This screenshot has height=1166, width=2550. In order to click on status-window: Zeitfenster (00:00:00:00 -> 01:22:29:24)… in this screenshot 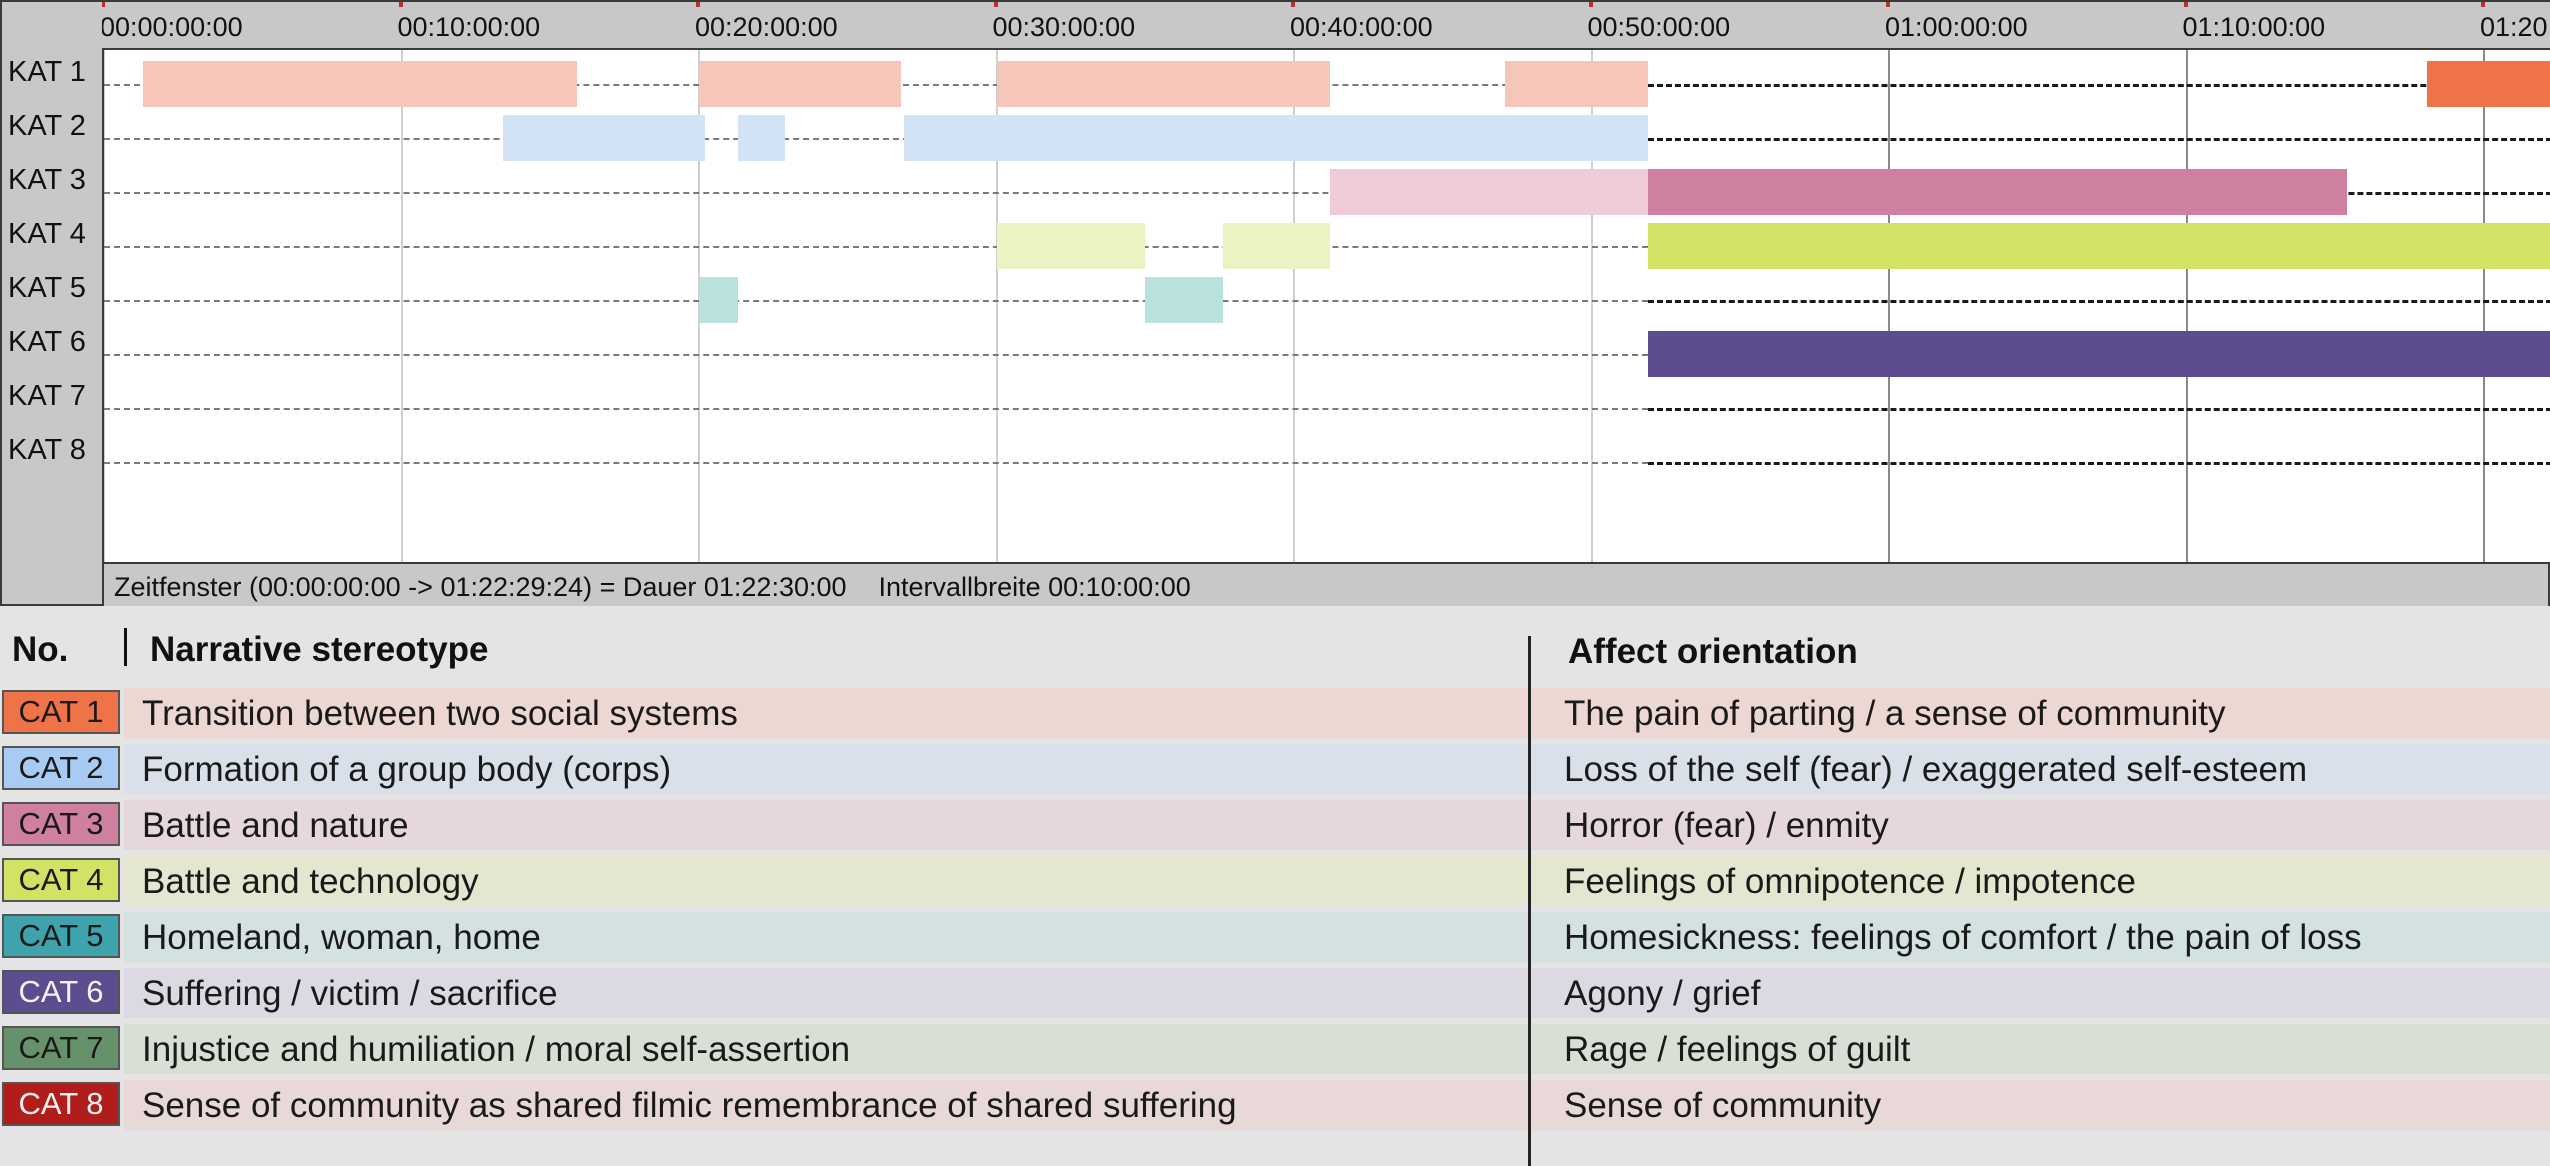, I will do `click(480, 587)`.